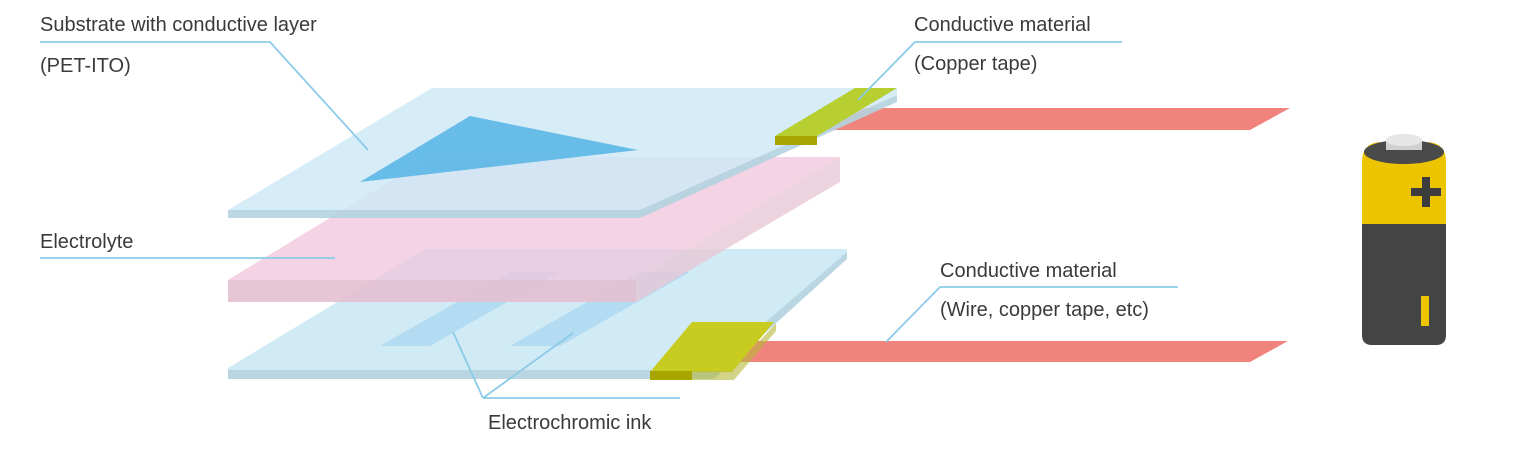 The height and width of the screenshot is (456, 1536). What do you see at coordinates (178, 25) in the screenshot?
I see `label-substrate-line1: Substrate with conductive layer` at bounding box center [178, 25].